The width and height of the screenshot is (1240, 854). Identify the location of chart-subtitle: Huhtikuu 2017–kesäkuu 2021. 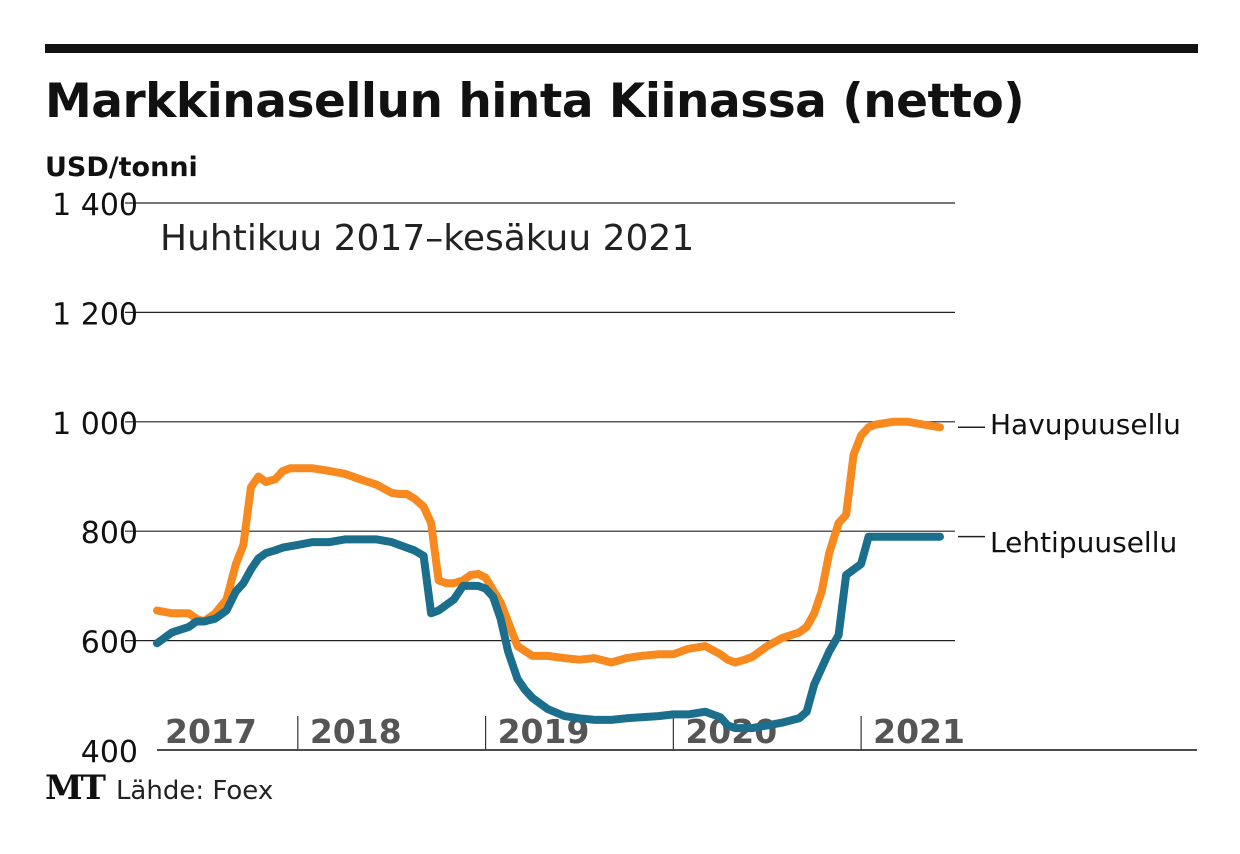
(427, 238).